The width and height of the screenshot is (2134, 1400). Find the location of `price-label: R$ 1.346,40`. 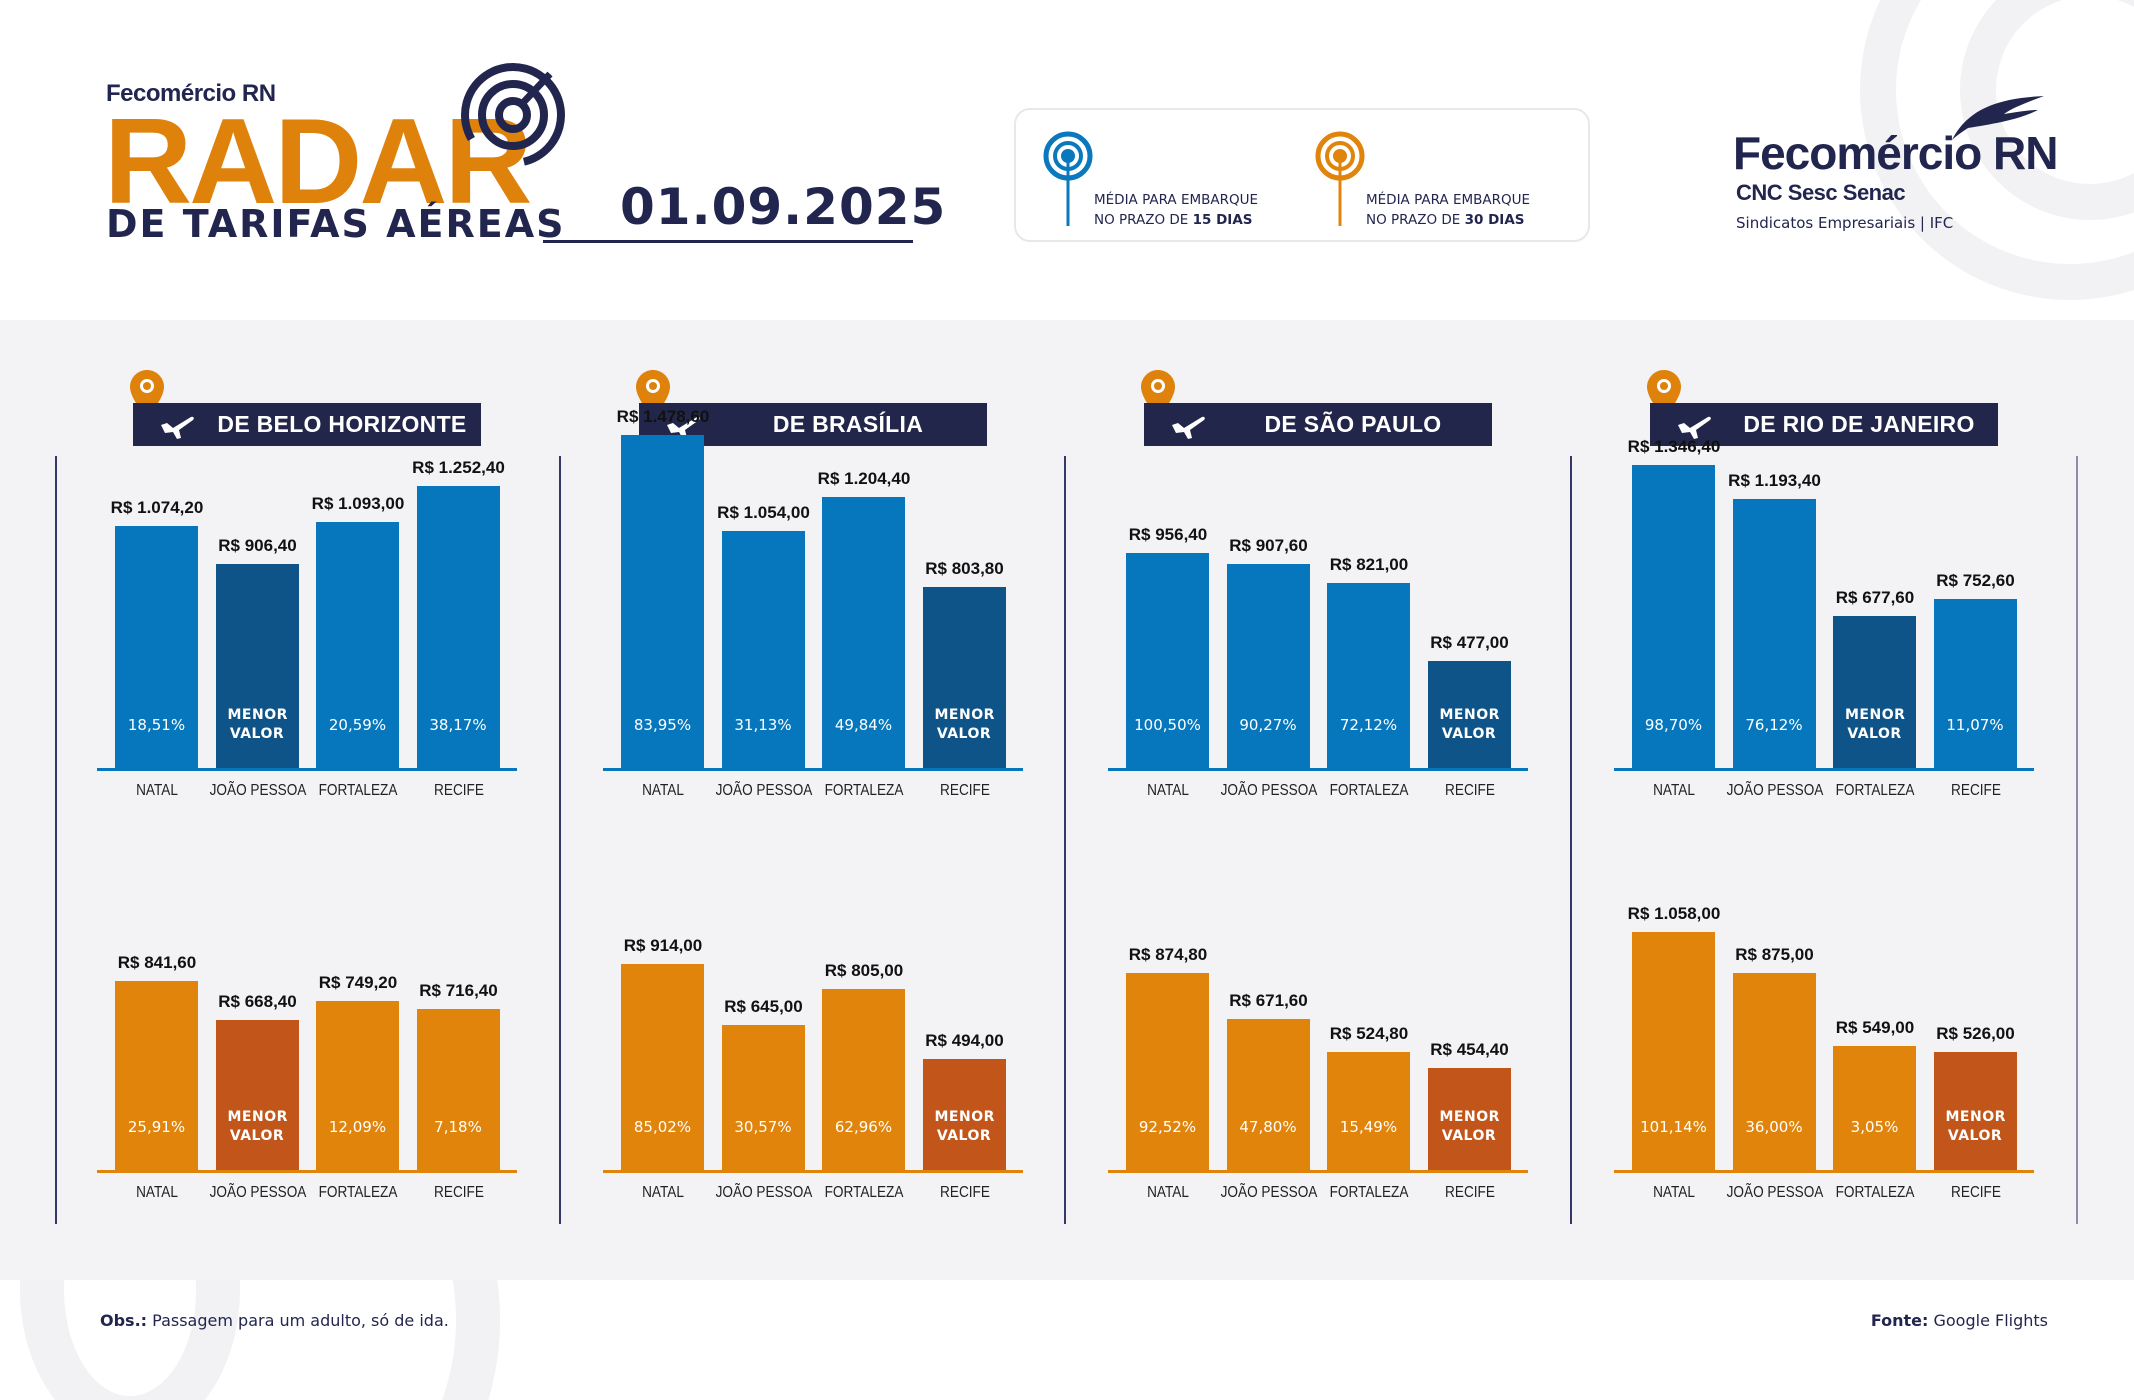

price-label: R$ 1.346,40 is located at coordinates (1674, 447).